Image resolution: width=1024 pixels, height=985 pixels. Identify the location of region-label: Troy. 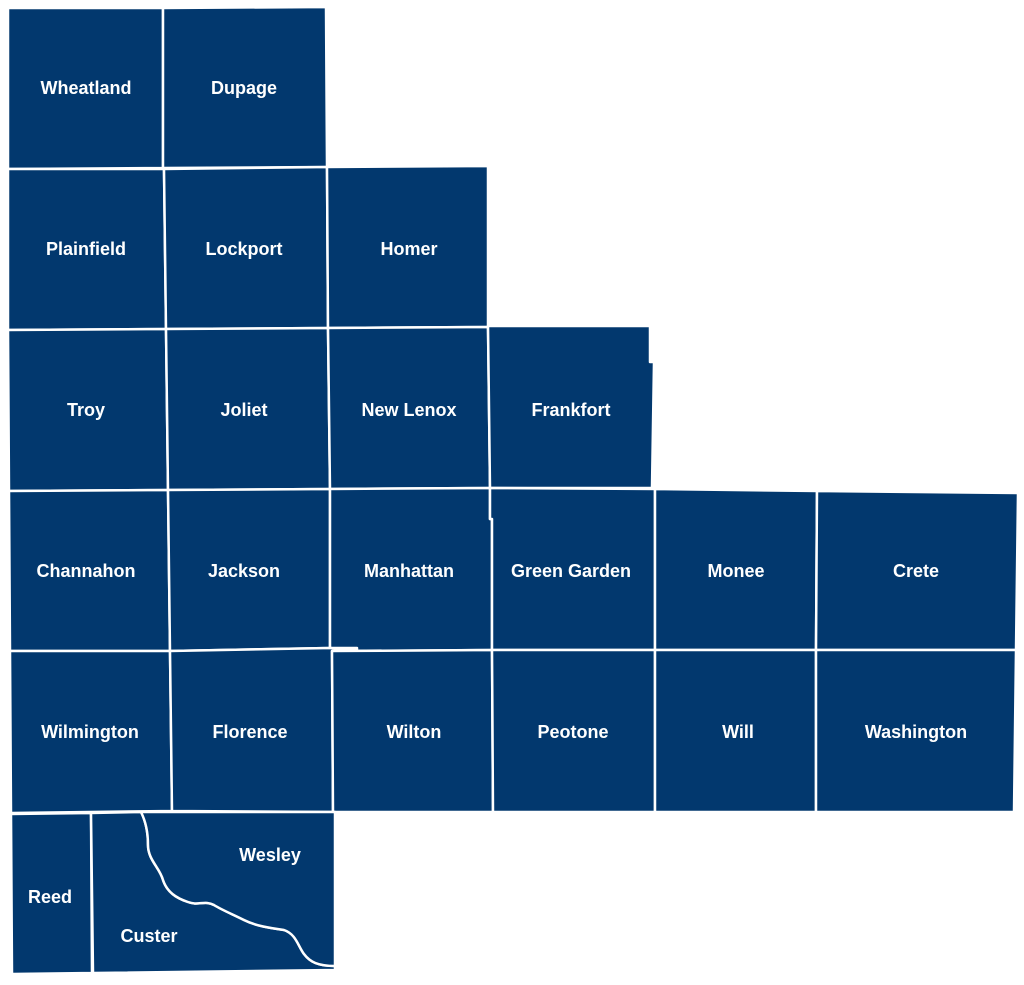
(86, 410).